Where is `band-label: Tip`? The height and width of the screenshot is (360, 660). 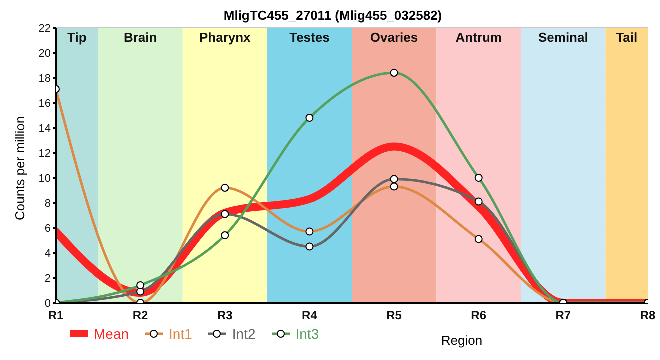
band-label: Tip is located at coordinates (77, 38).